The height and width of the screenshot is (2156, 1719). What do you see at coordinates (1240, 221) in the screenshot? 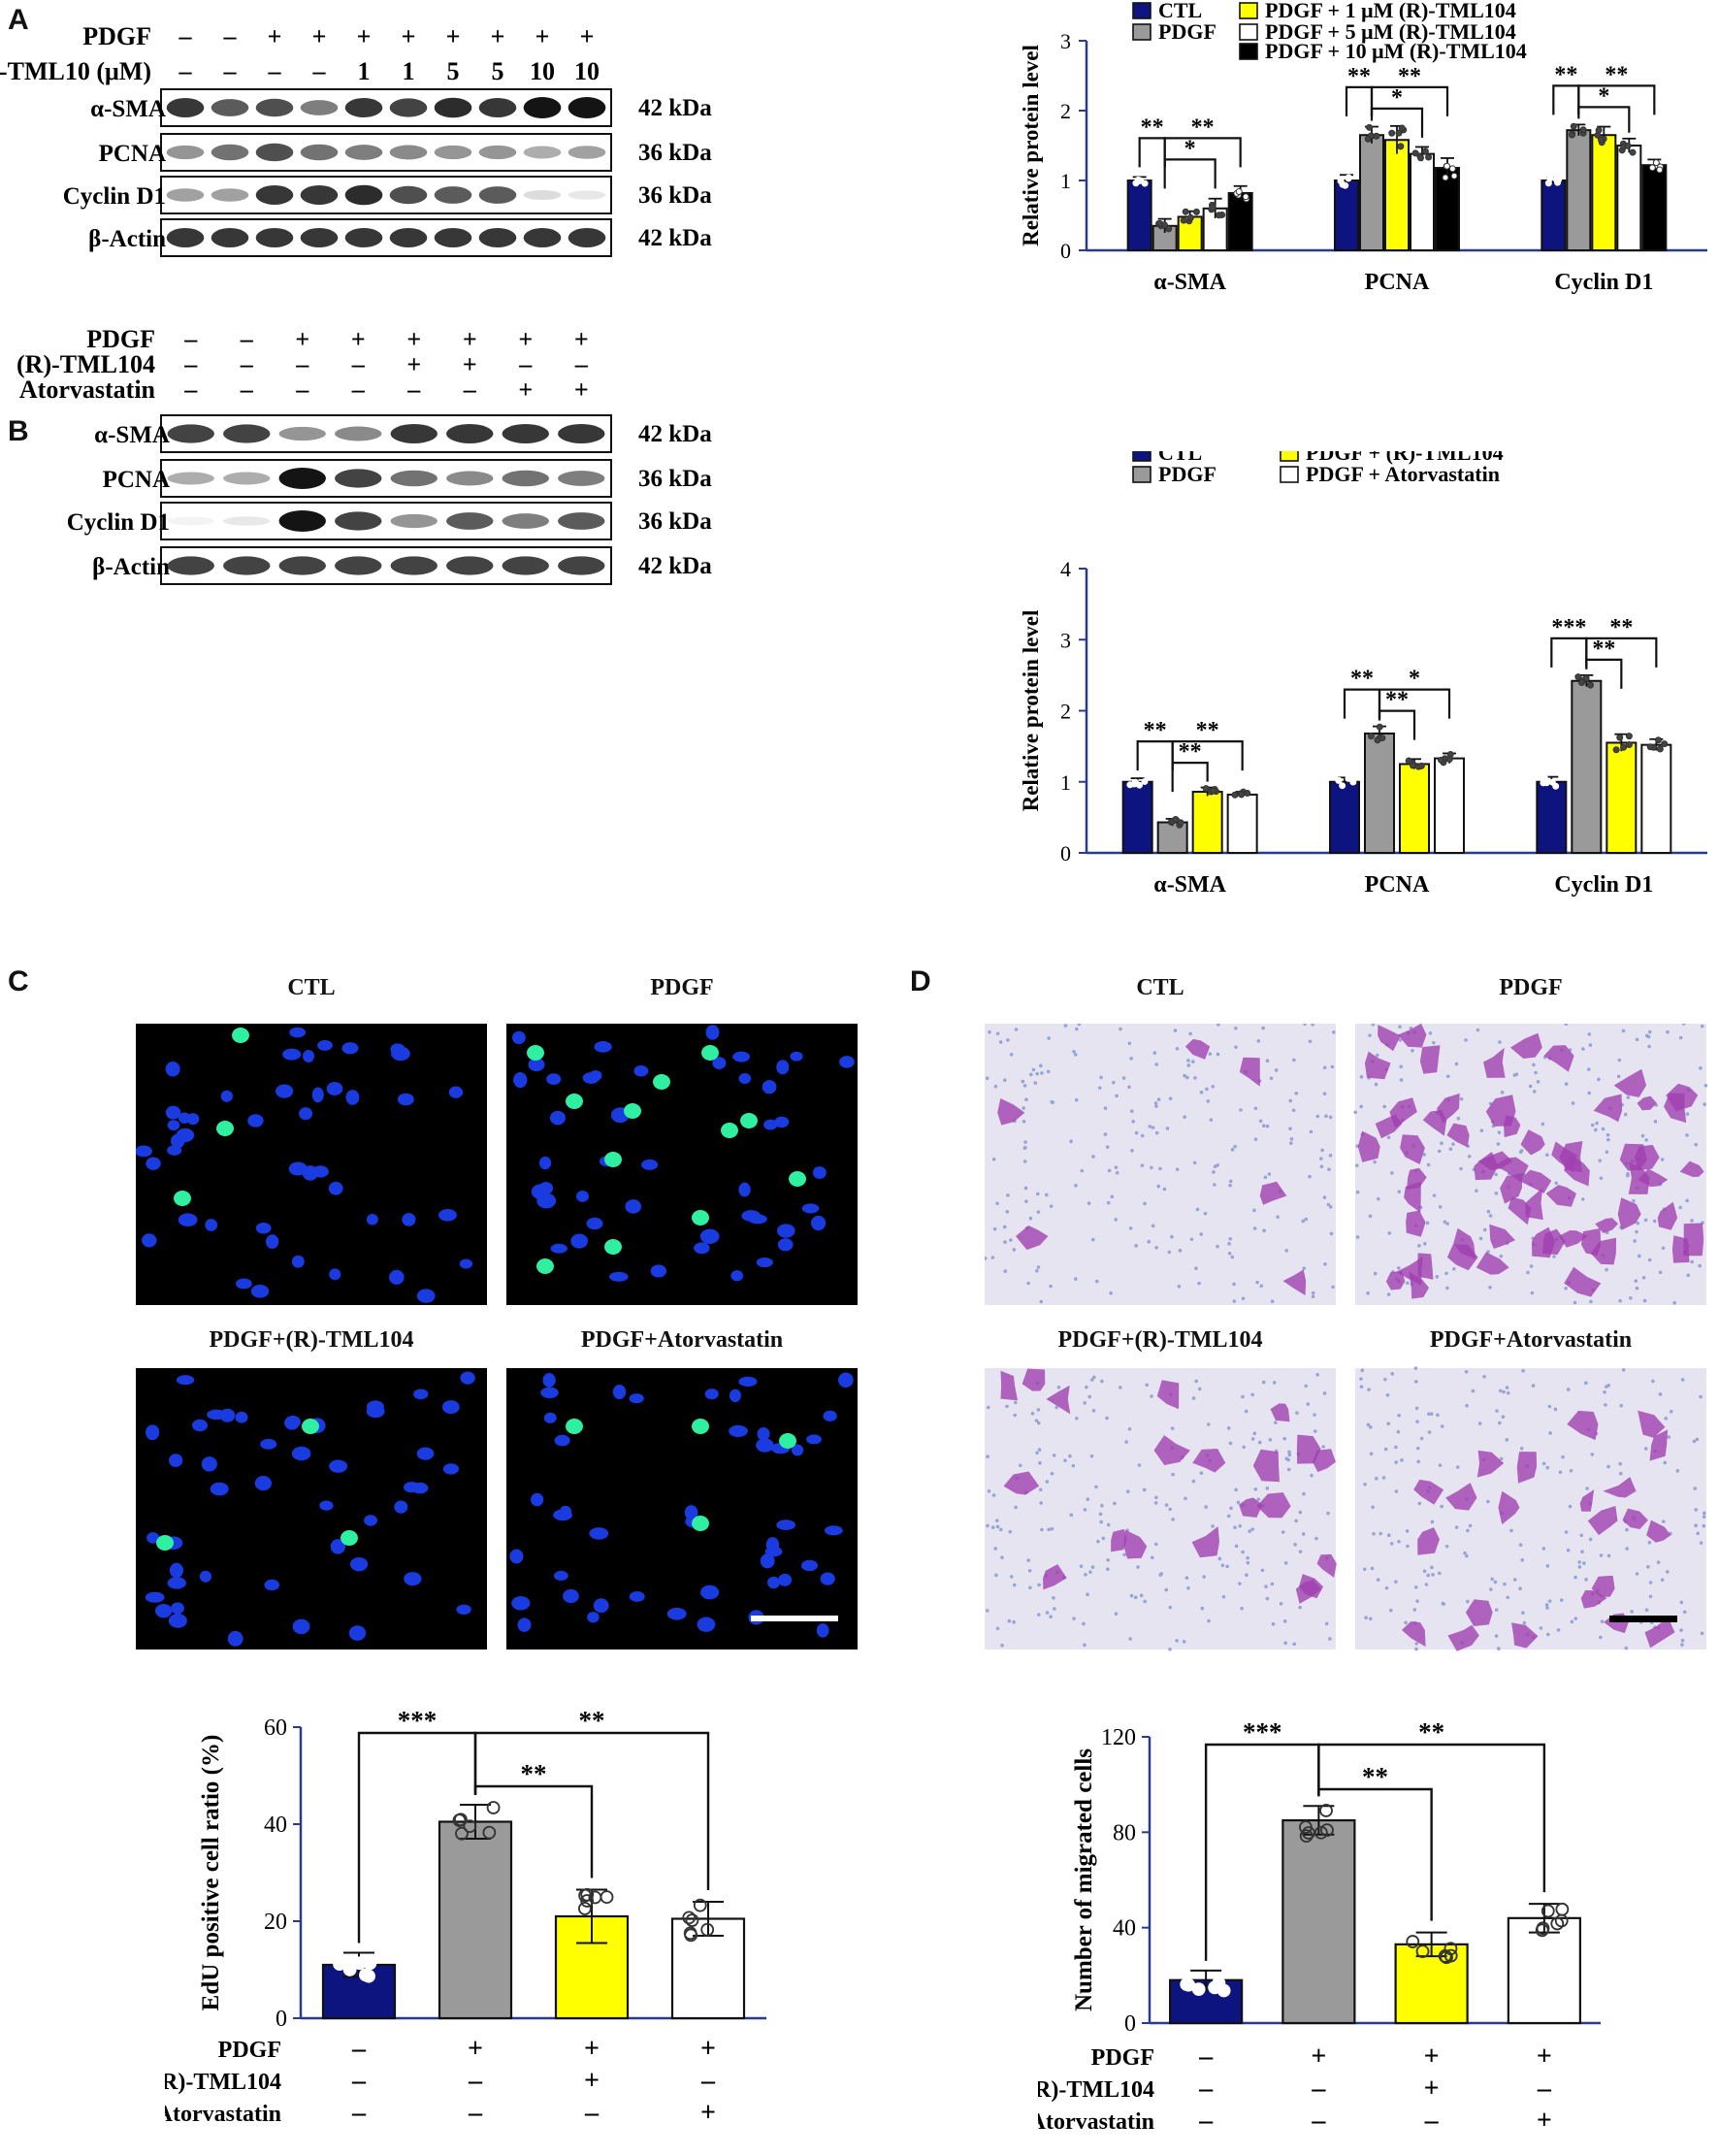
I see `bar` at bounding box center [1240, 221].